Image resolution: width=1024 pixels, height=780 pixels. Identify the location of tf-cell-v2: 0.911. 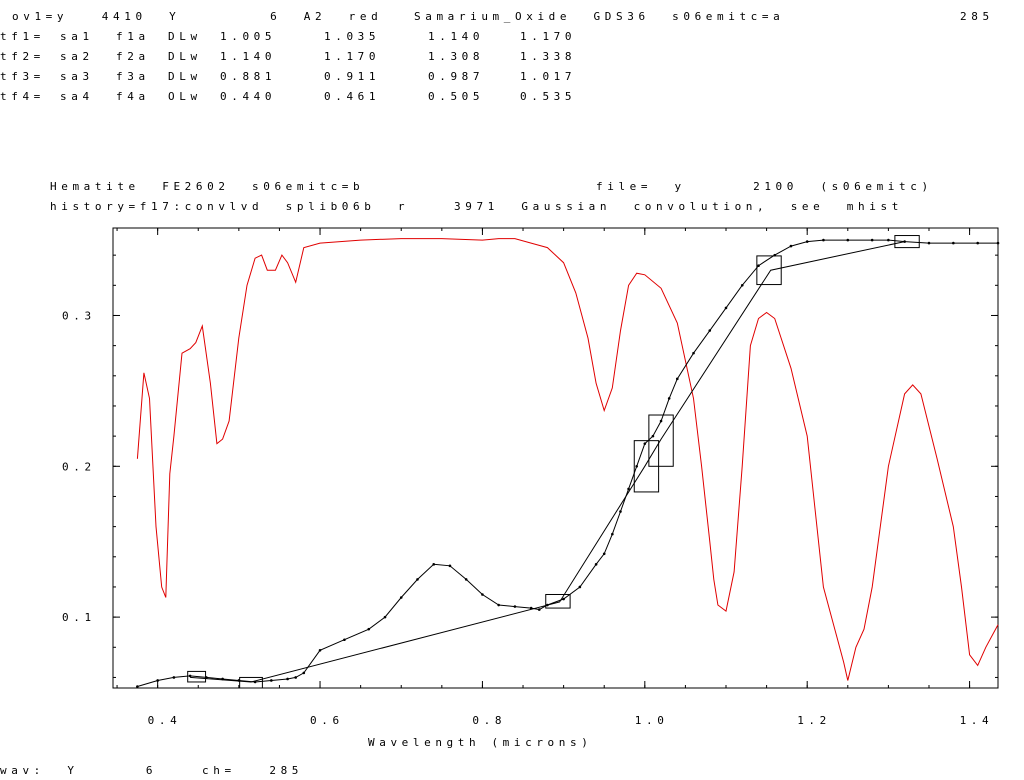
(352, 76).